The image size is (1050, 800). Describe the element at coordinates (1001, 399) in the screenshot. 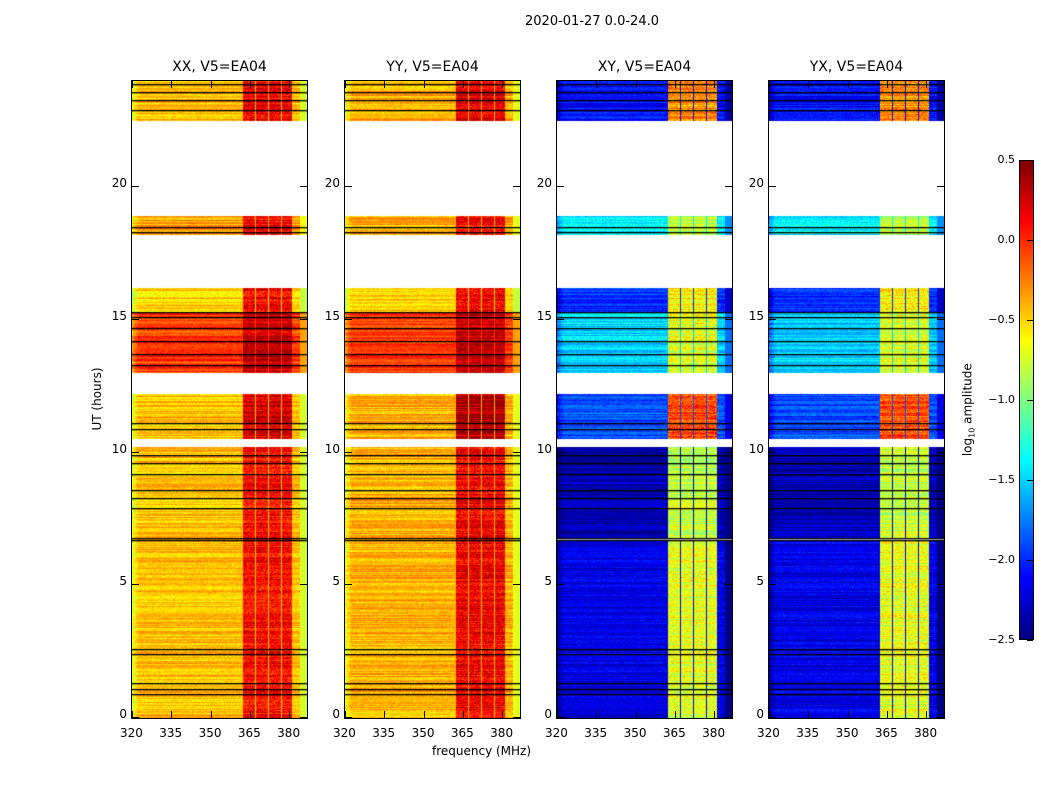

I see `colorbar-tick-label: −1.0` at that location.